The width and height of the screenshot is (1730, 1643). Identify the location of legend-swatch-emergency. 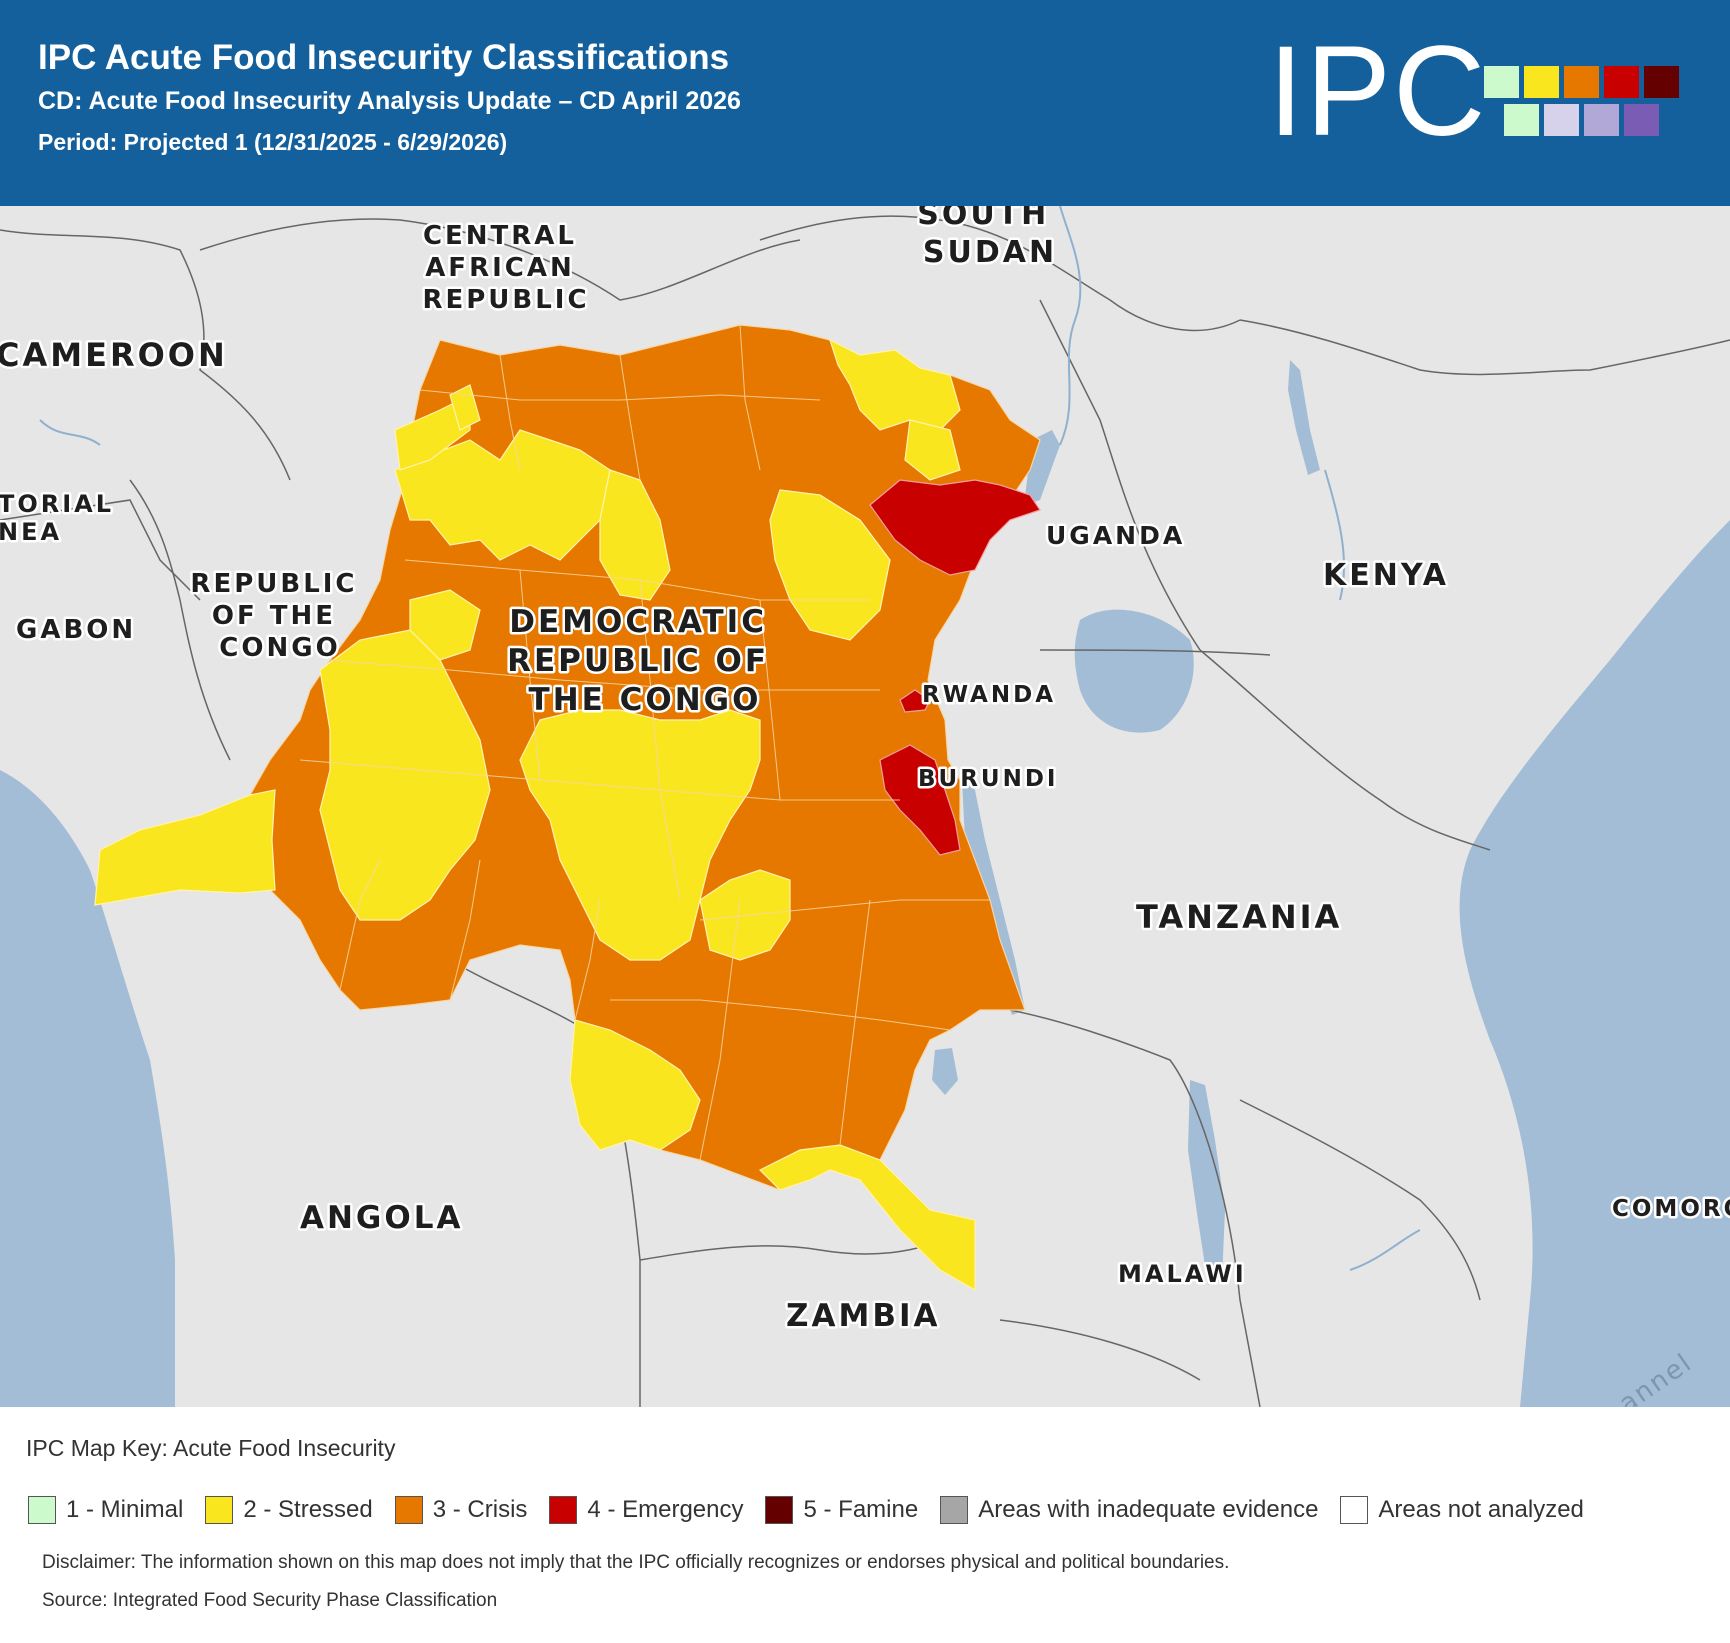
(563, 1510).